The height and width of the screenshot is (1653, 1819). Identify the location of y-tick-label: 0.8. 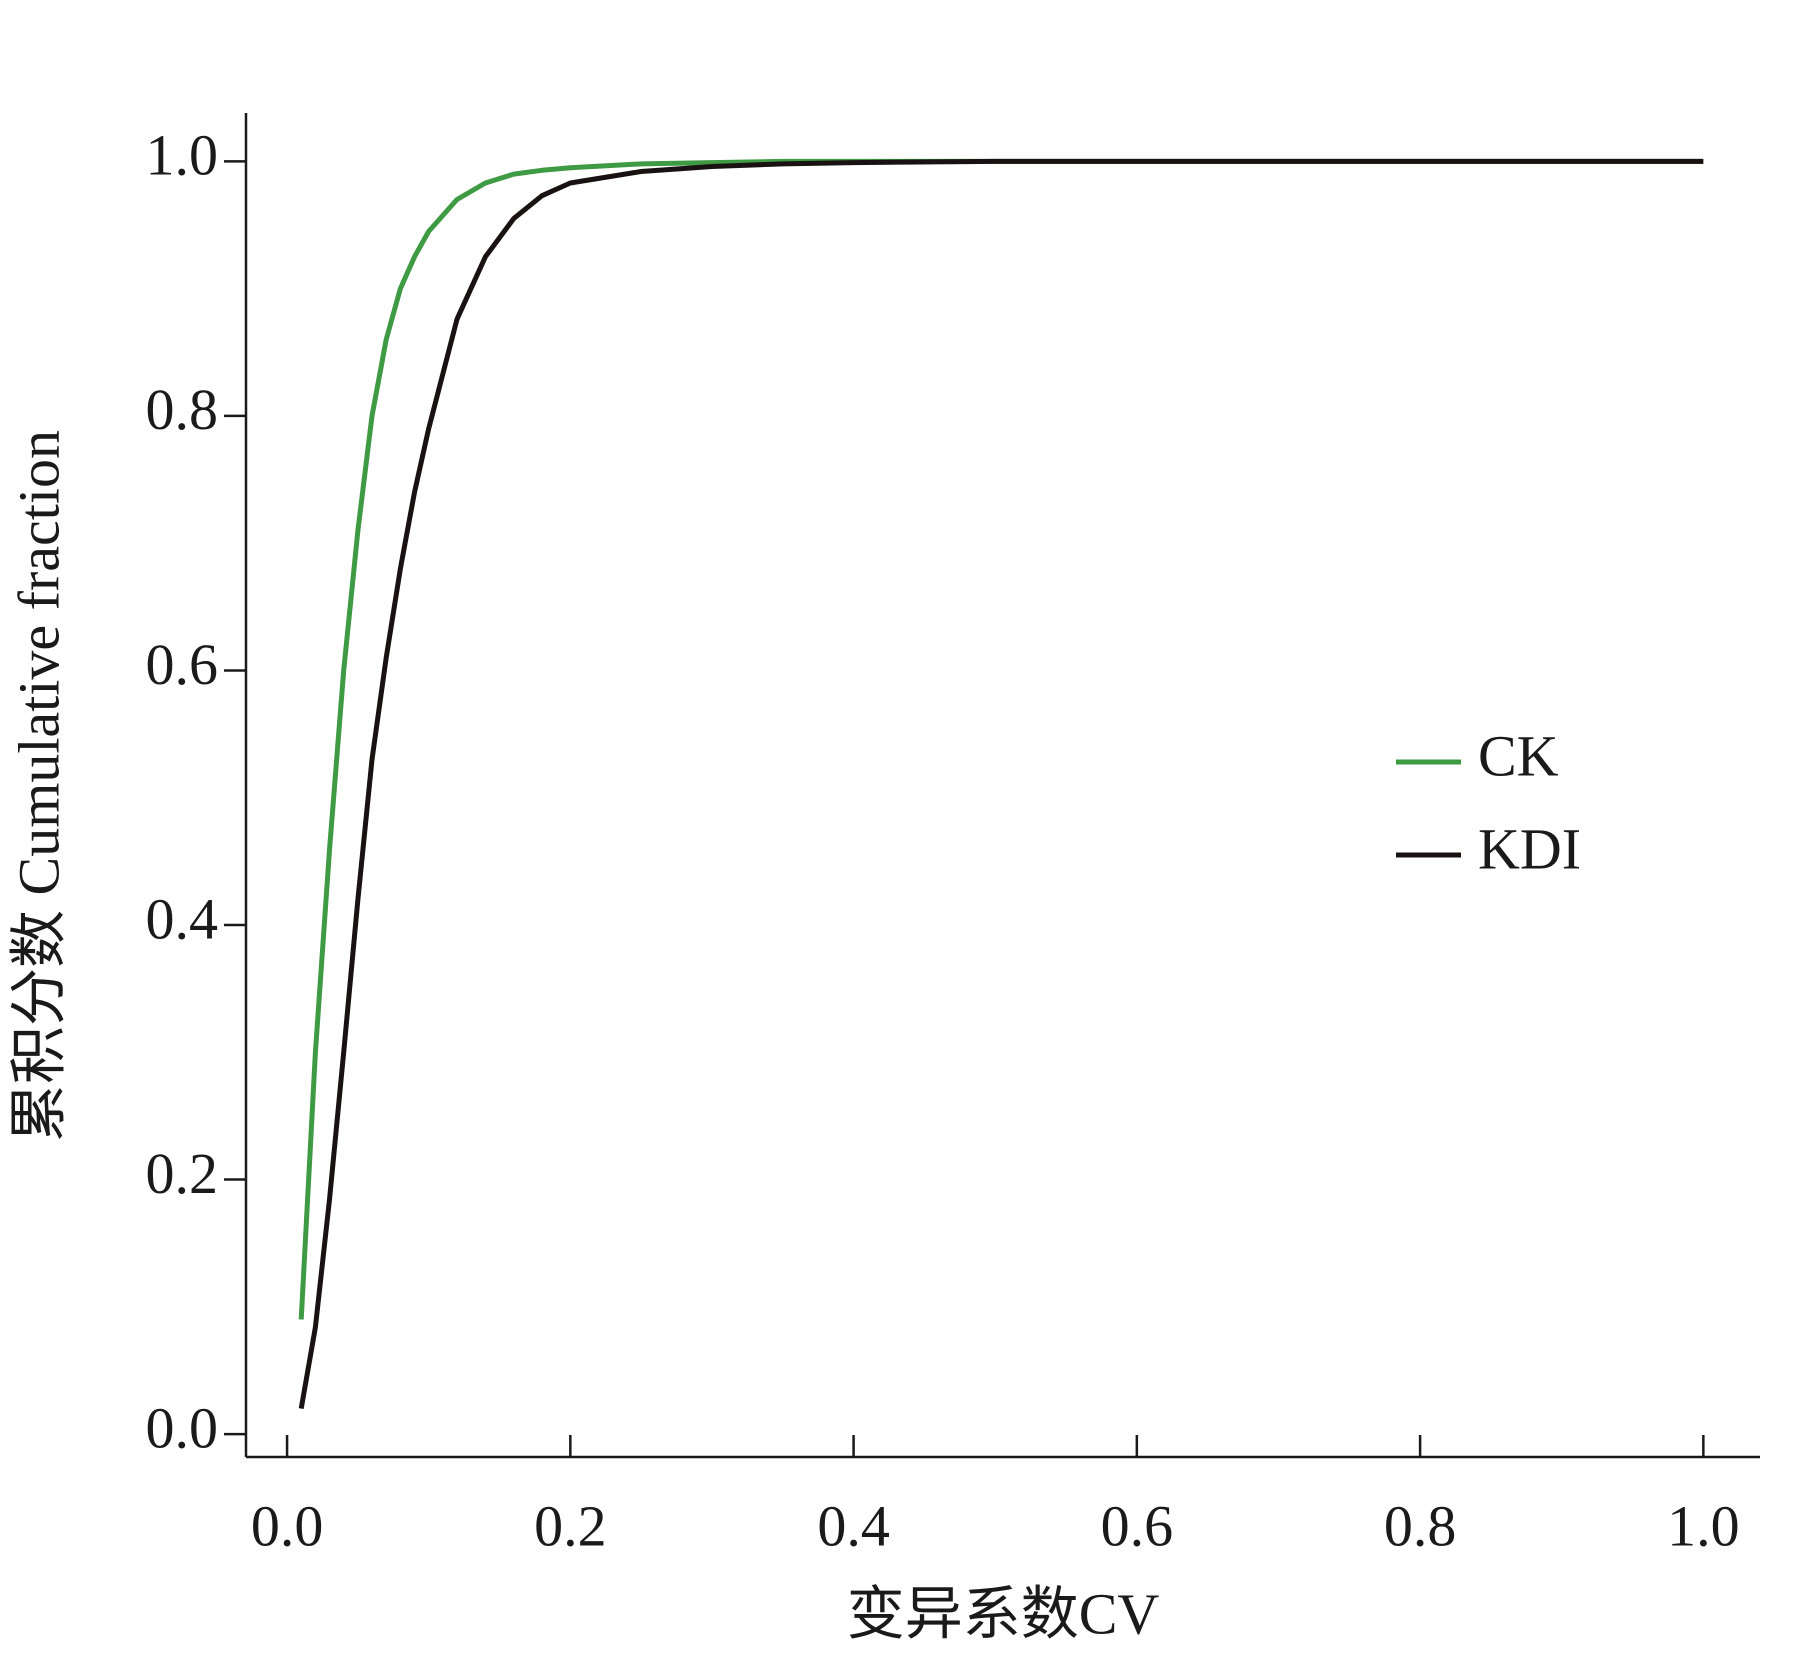
(182, 409).